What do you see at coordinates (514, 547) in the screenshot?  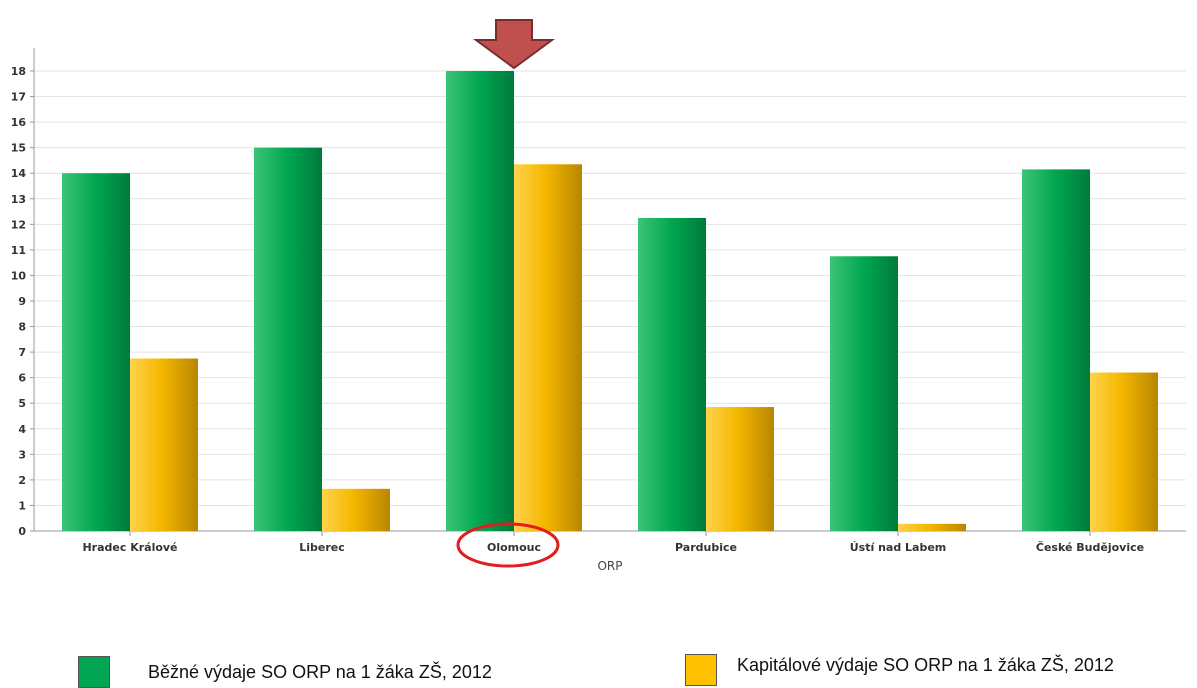 I see `x-tick-label: Olomouc` at bounding box center [514, 547].